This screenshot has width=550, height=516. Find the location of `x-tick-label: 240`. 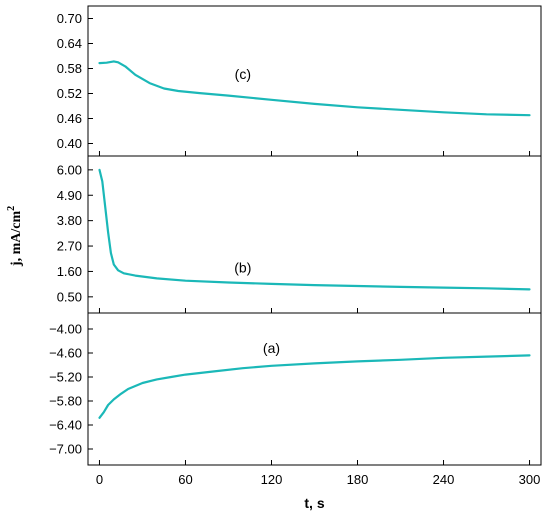

x-tick-label: 240 is located at coordinates (444, 479).